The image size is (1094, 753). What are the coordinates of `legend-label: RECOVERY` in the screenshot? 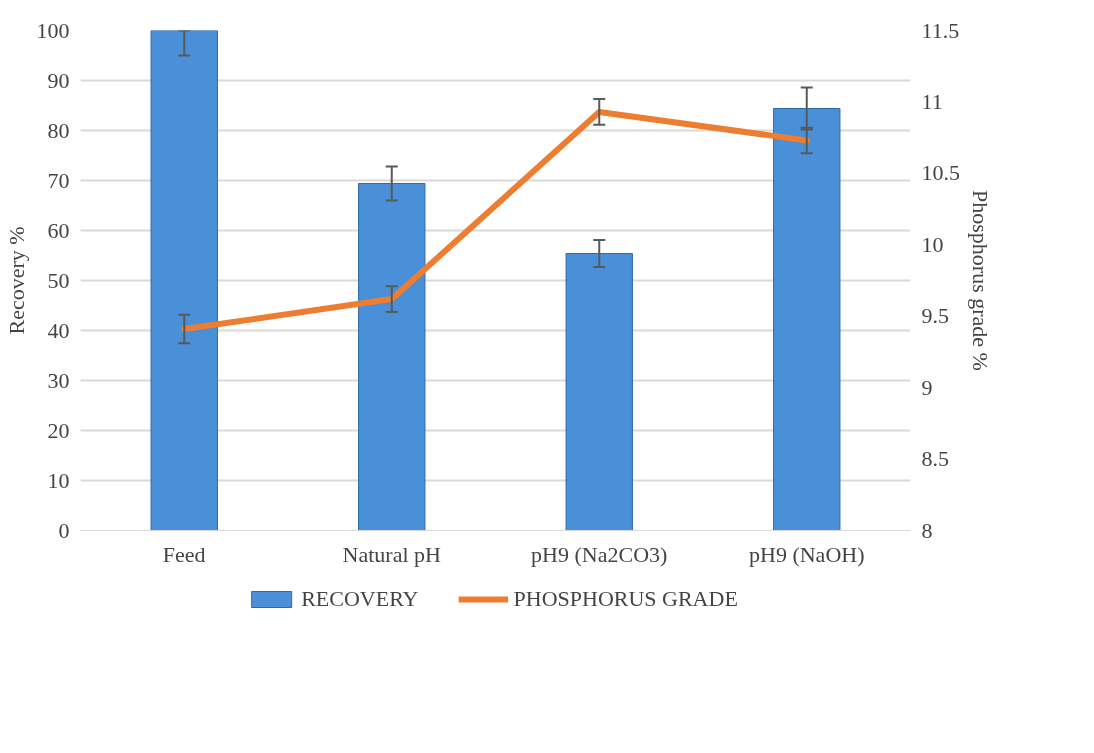 It's located at (360, 599).